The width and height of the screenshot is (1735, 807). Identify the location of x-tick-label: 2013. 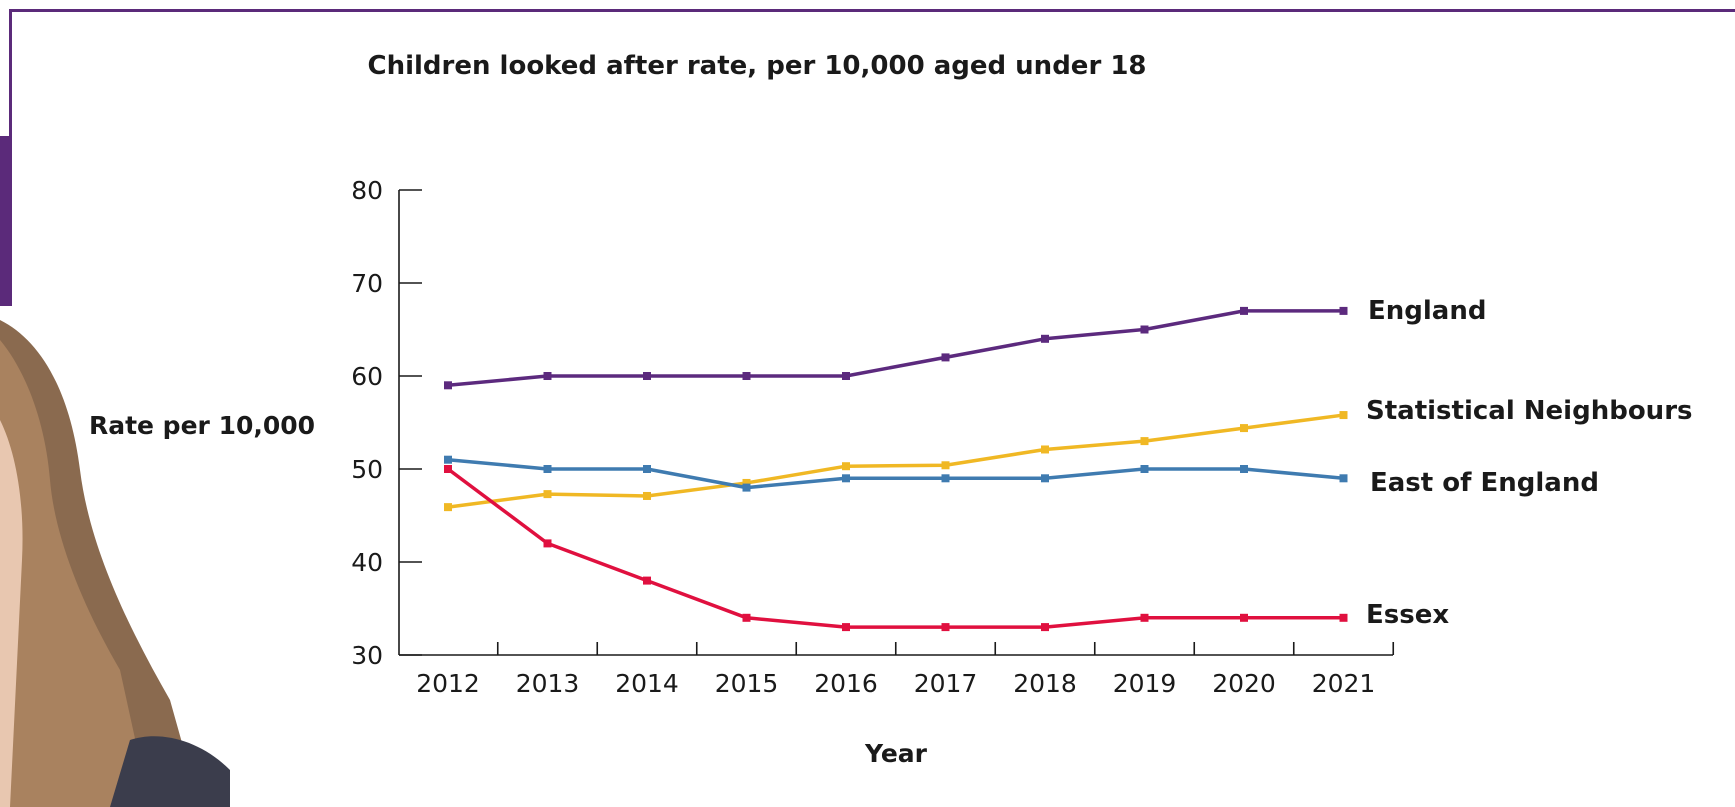
(548, 683).